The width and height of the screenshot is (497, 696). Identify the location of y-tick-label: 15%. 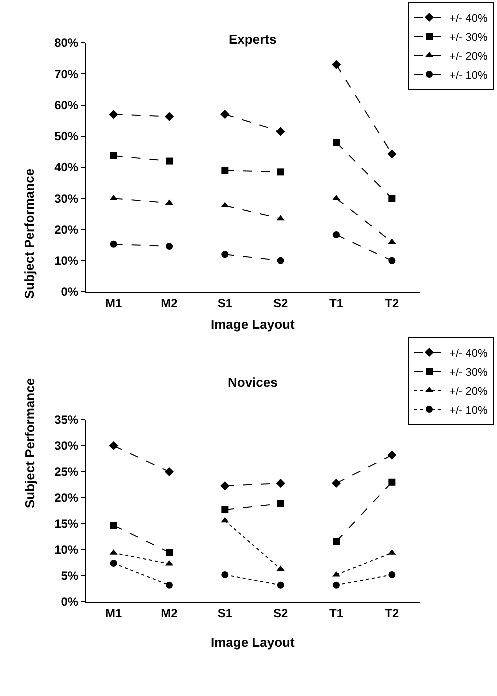
(66, 524).